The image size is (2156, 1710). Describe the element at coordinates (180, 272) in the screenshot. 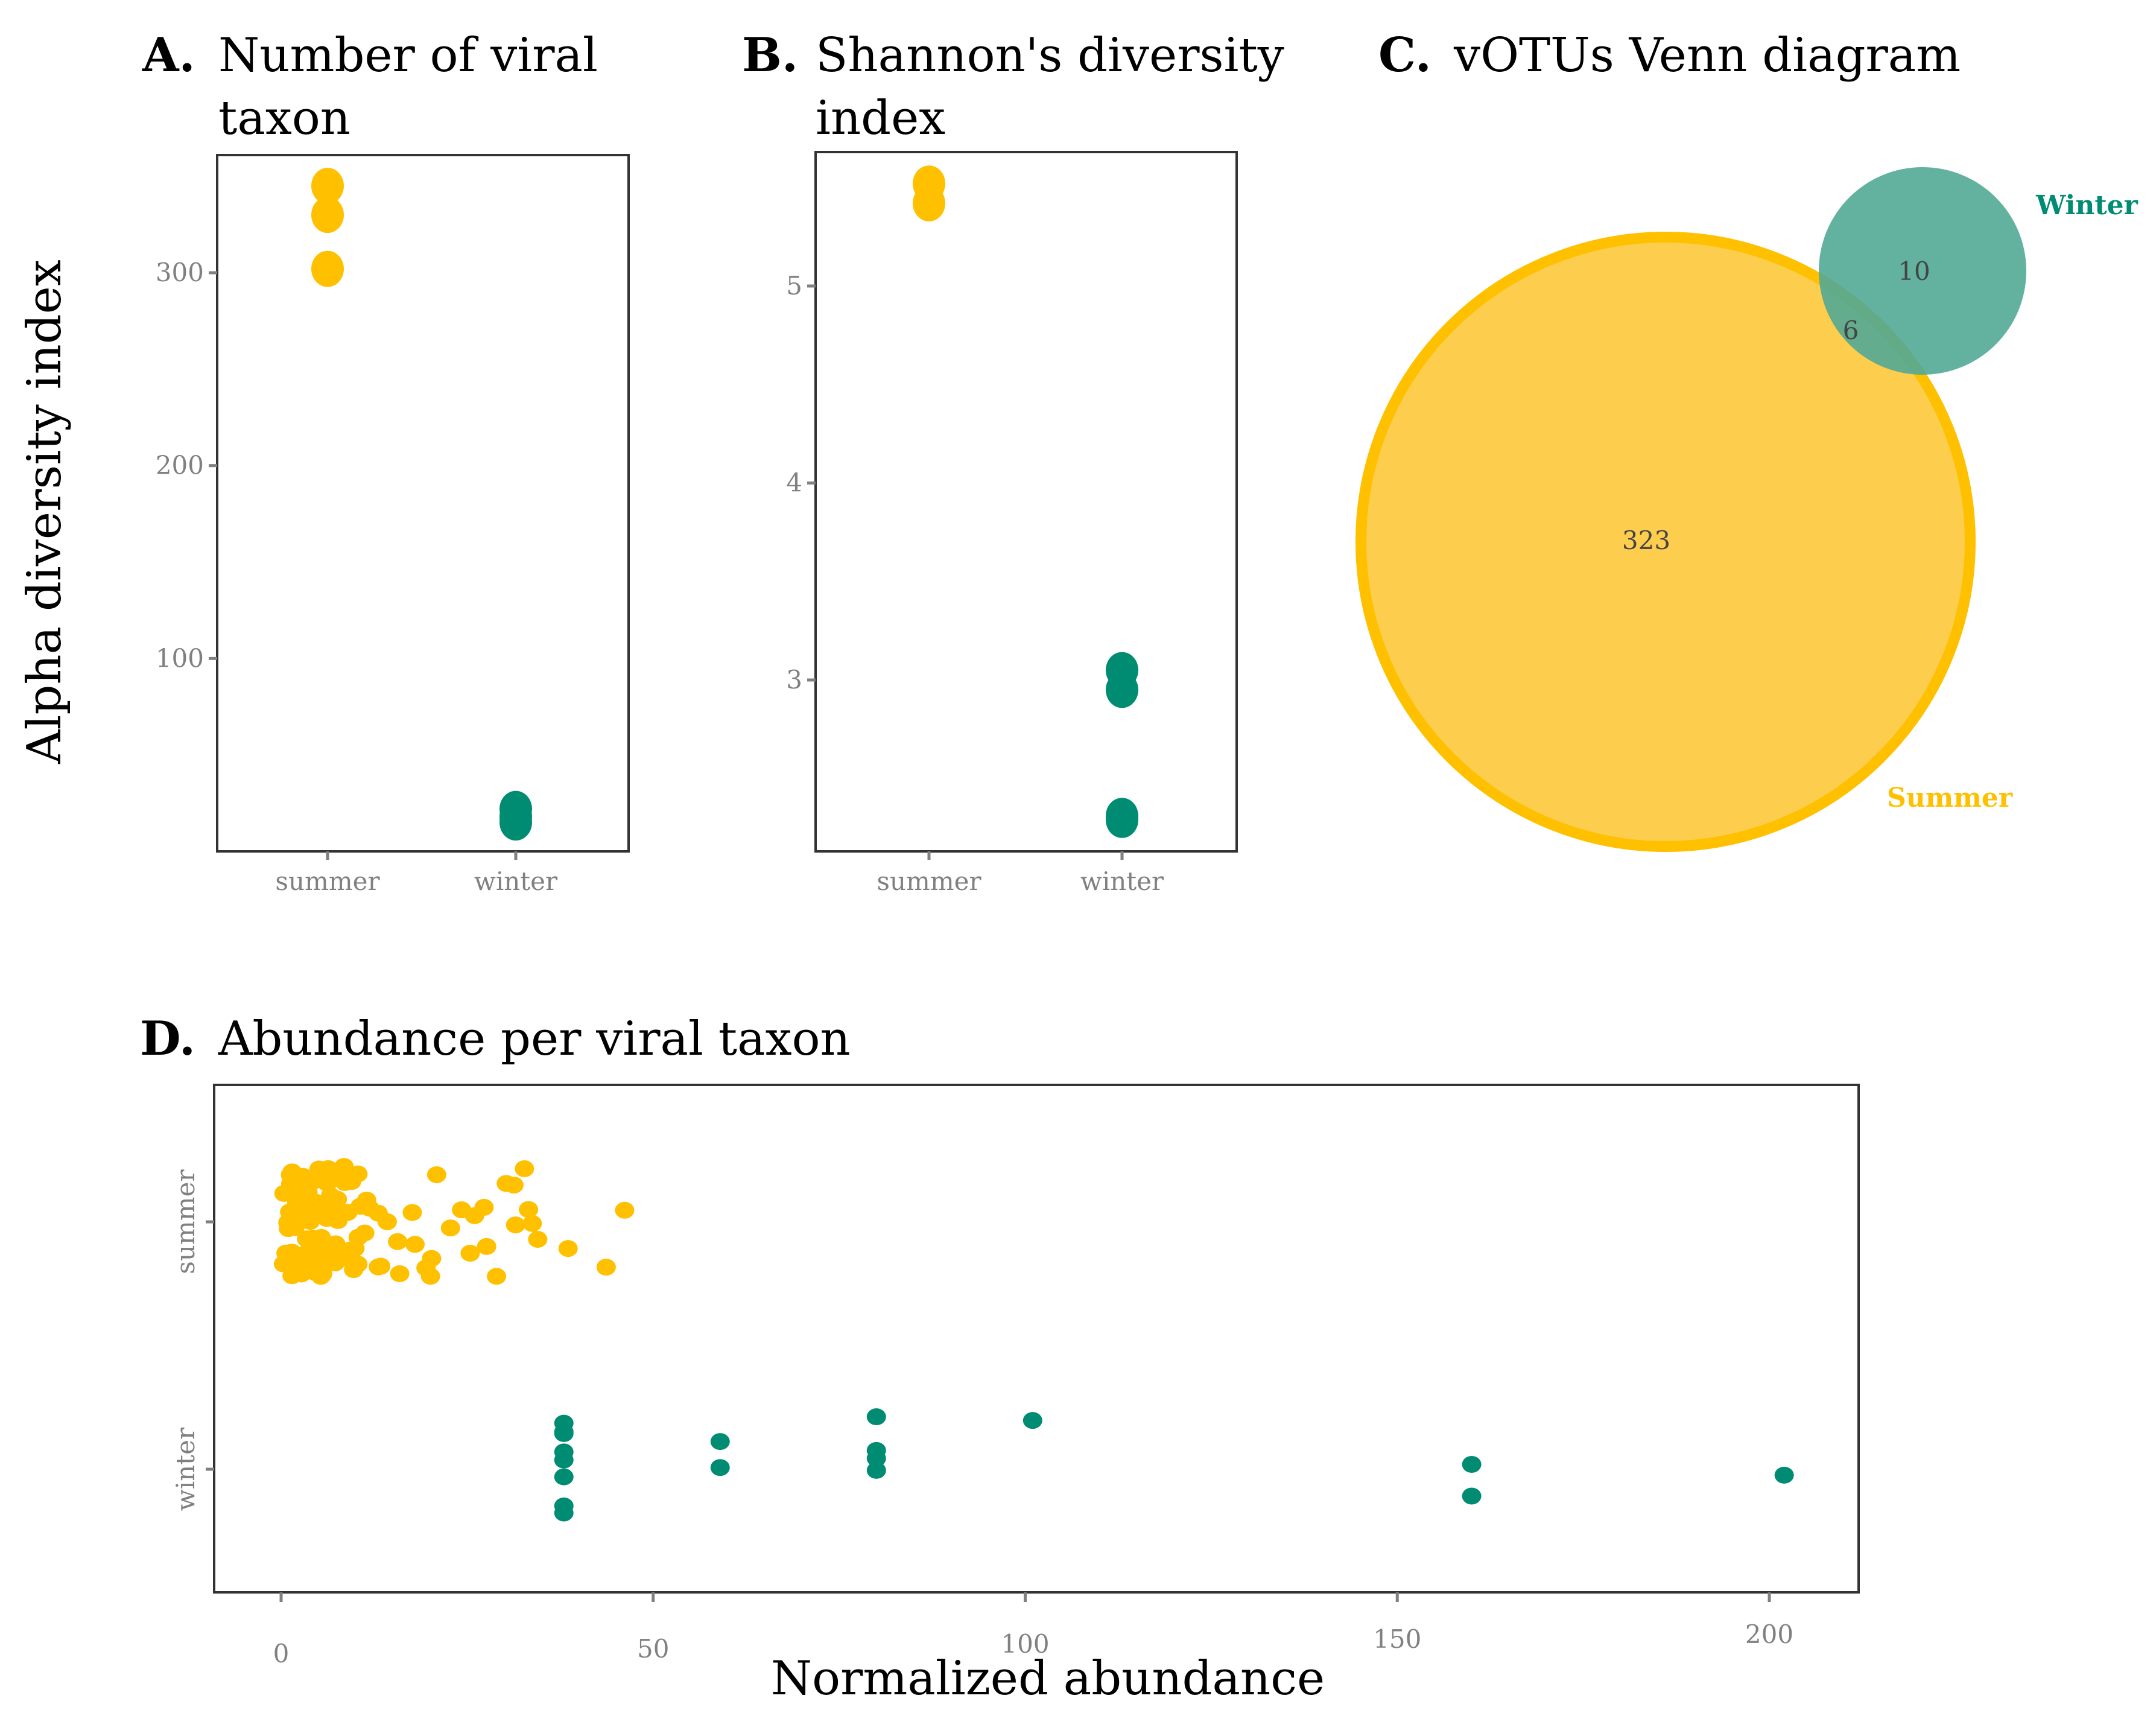

I see `panel-a-ytick-label: 300` at that location.